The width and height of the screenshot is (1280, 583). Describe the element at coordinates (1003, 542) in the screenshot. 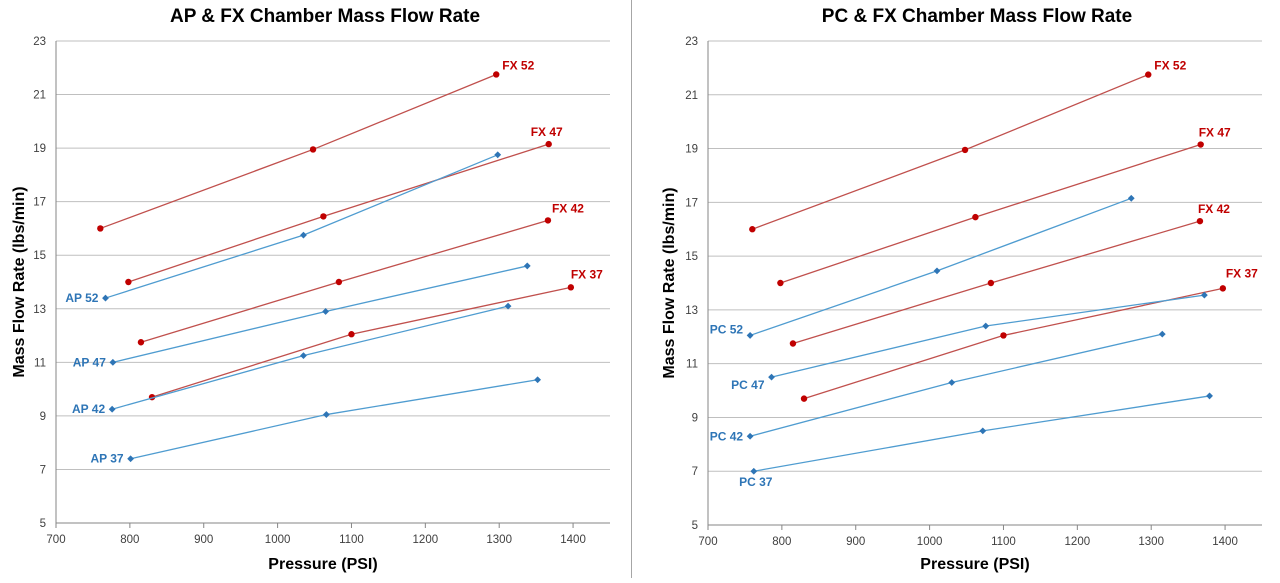

I see `x-tick-label-1100: 1100` at that location.